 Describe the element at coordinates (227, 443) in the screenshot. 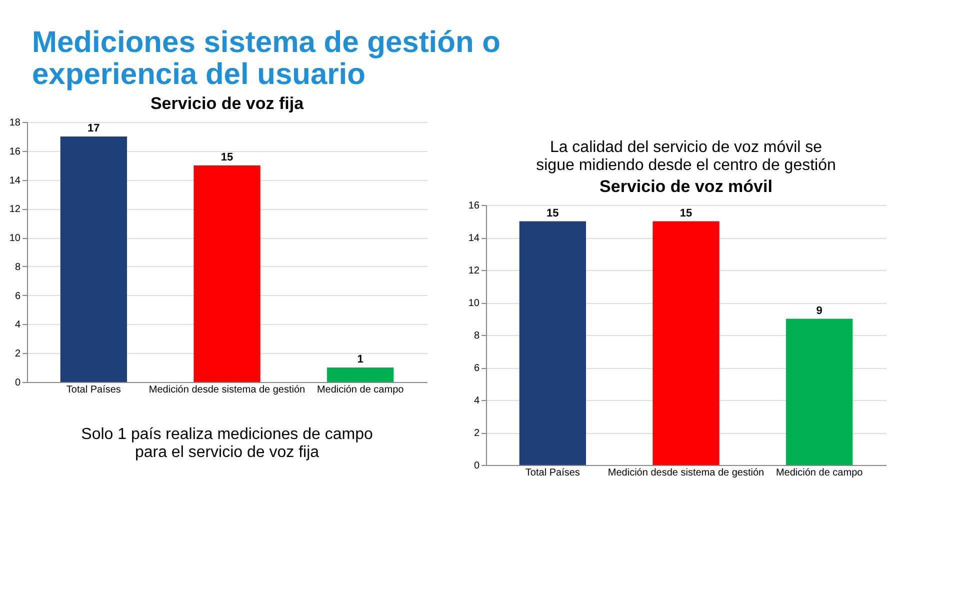

I see `text: Solo 1 país realiza mediciones de campo para el servicio de voz fija` at that location.